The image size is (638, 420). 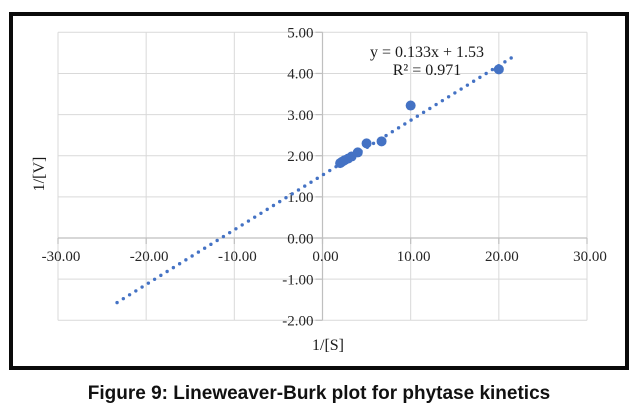 What do you see at coordinates (427, 70) in the screenshot?
I see `r-squared-value: R² = 0.971` at bounding box center [427, 70].